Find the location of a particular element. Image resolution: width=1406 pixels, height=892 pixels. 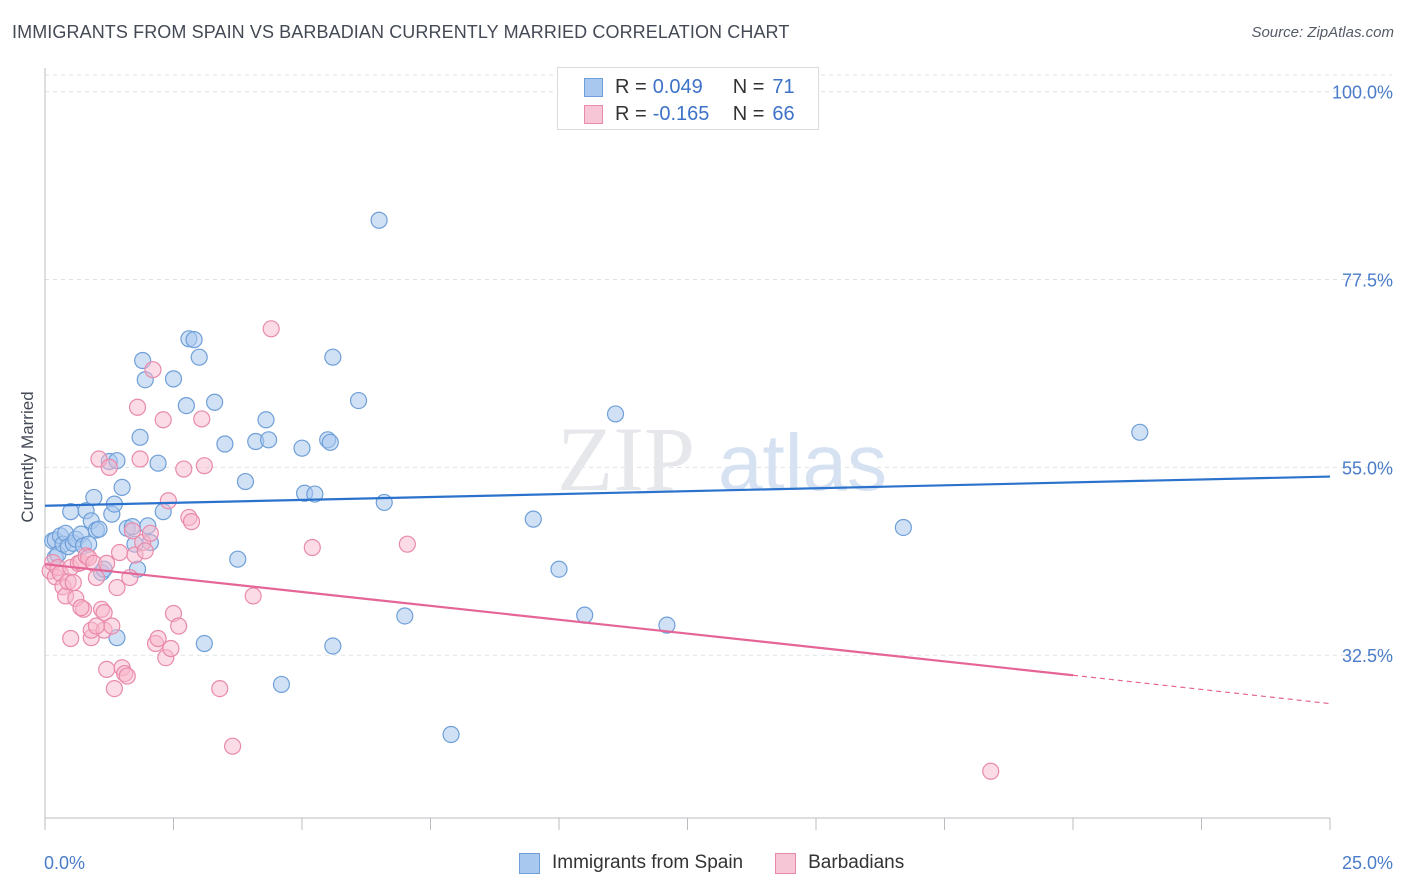

series-legend: Immigrants from Spain Barbadians is located at coordinates (727, 863).